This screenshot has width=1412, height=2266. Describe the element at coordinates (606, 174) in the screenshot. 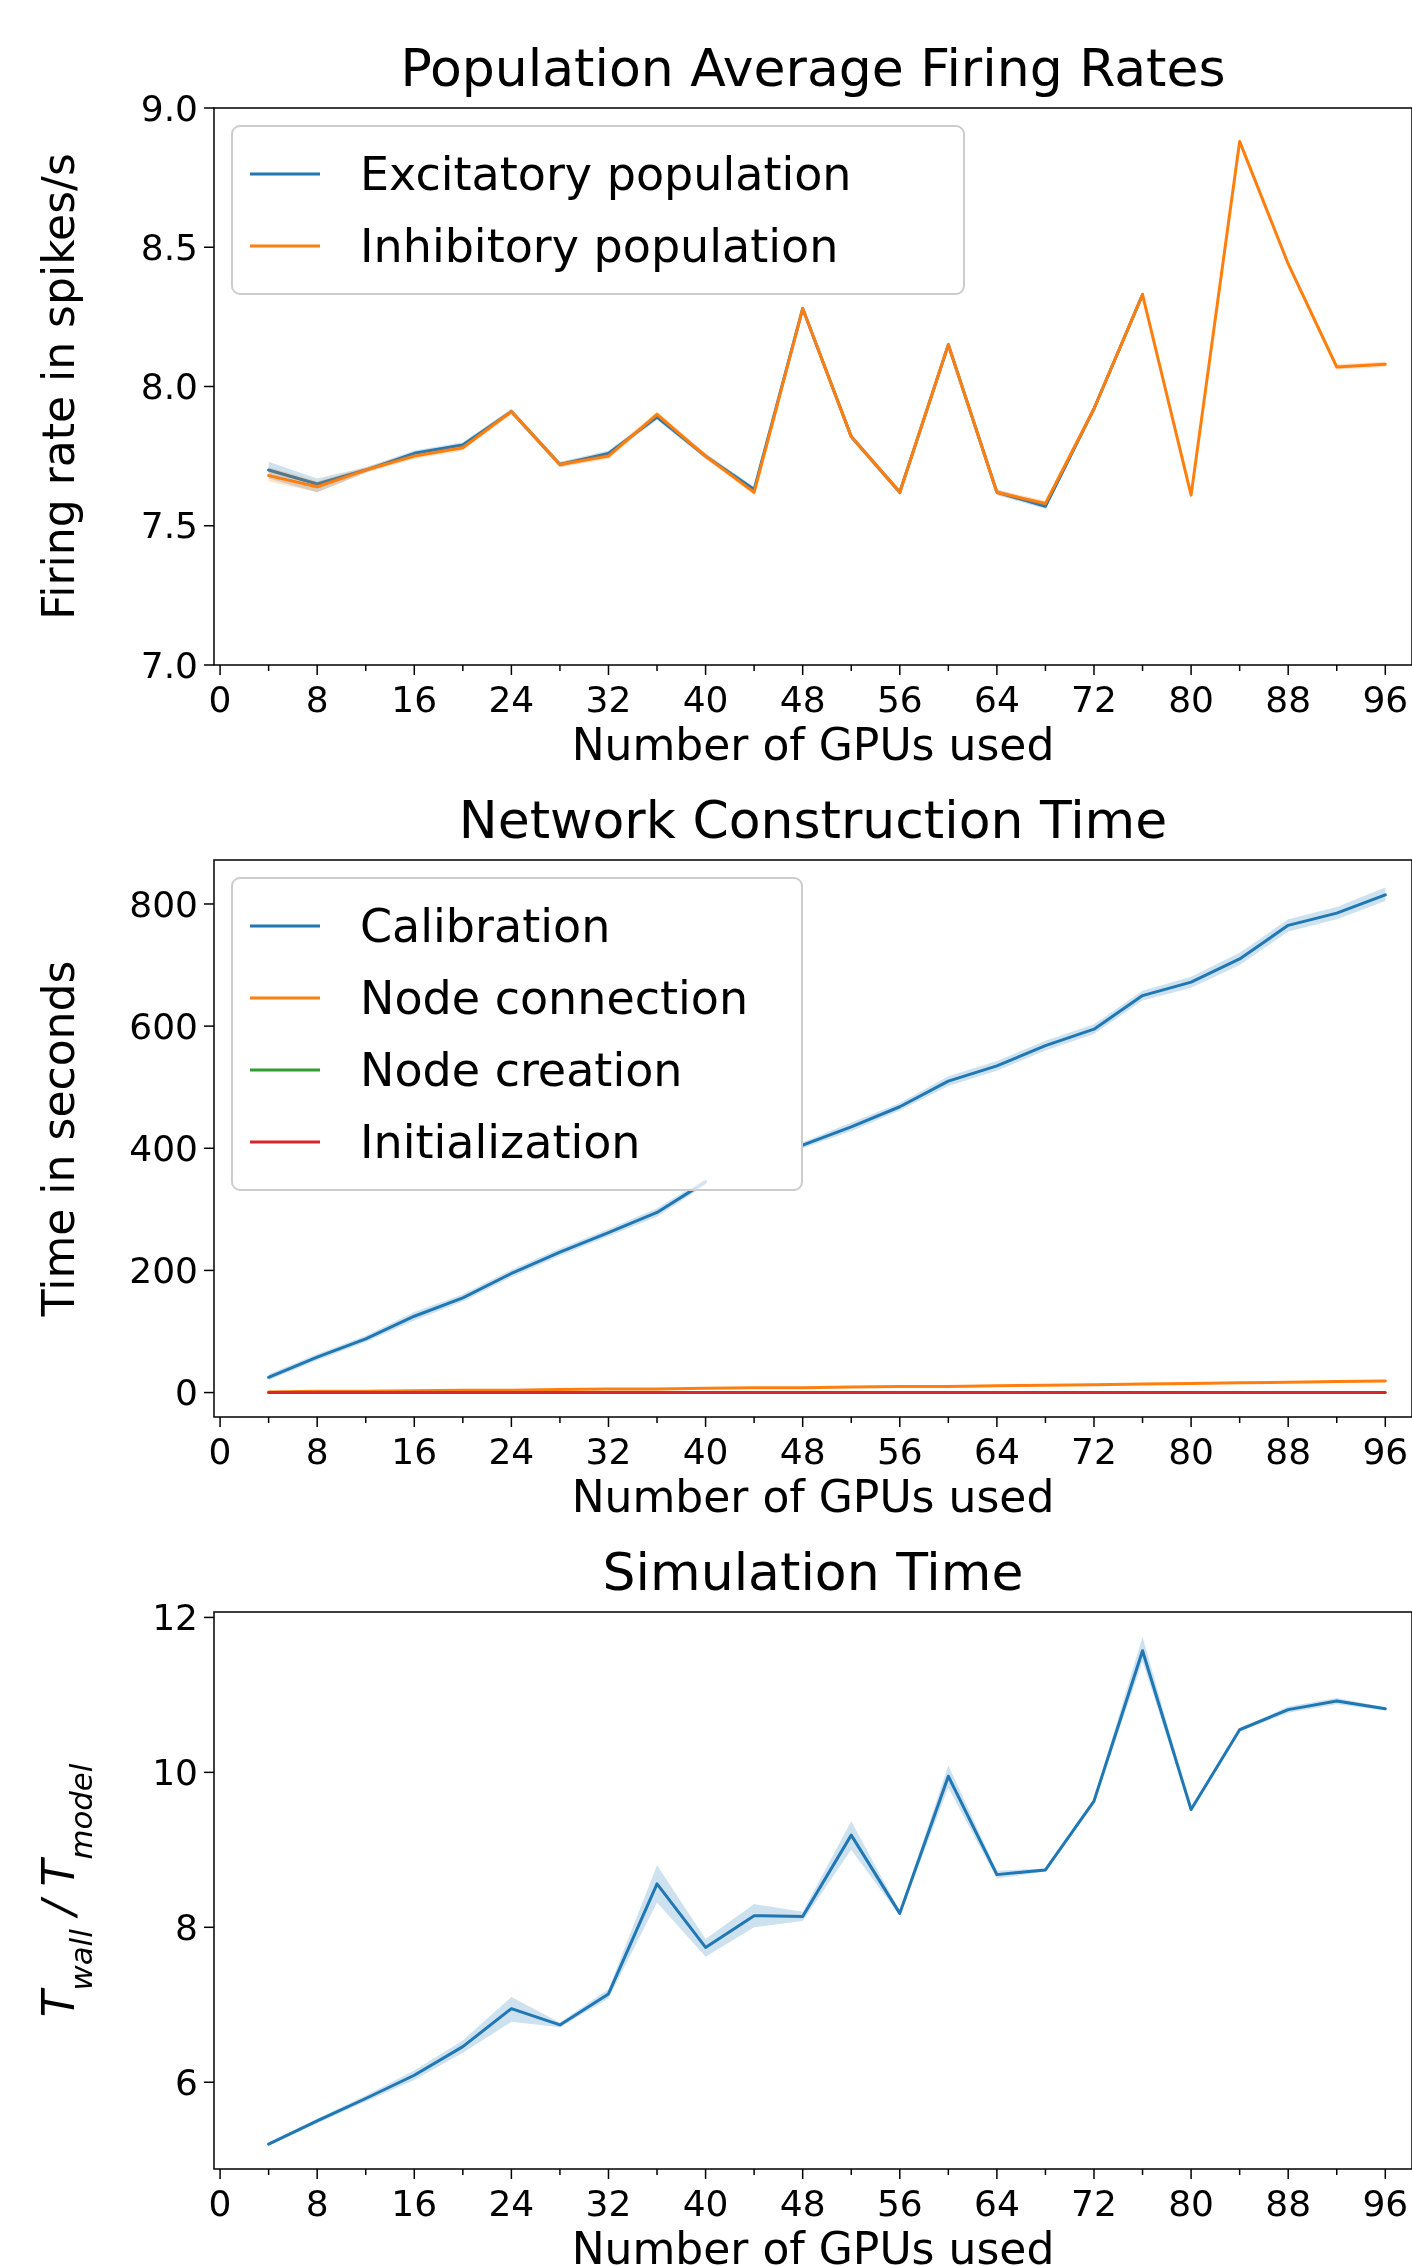

I see `legend-label: Excitatory population` at that location.